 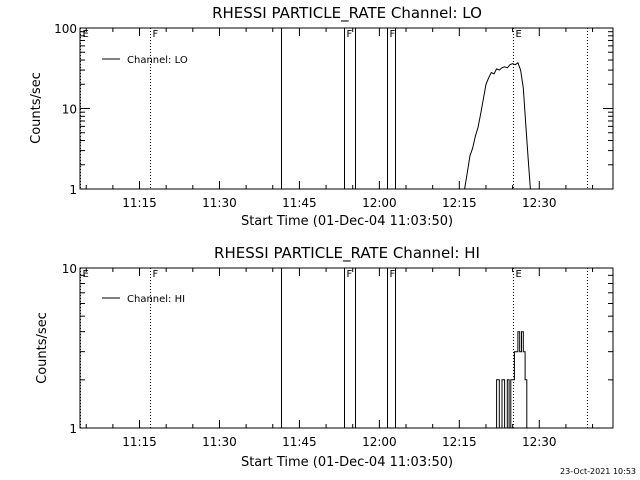 I want to click on y-axis-label-hi: Counts/sec, so click(x=42, y=348).